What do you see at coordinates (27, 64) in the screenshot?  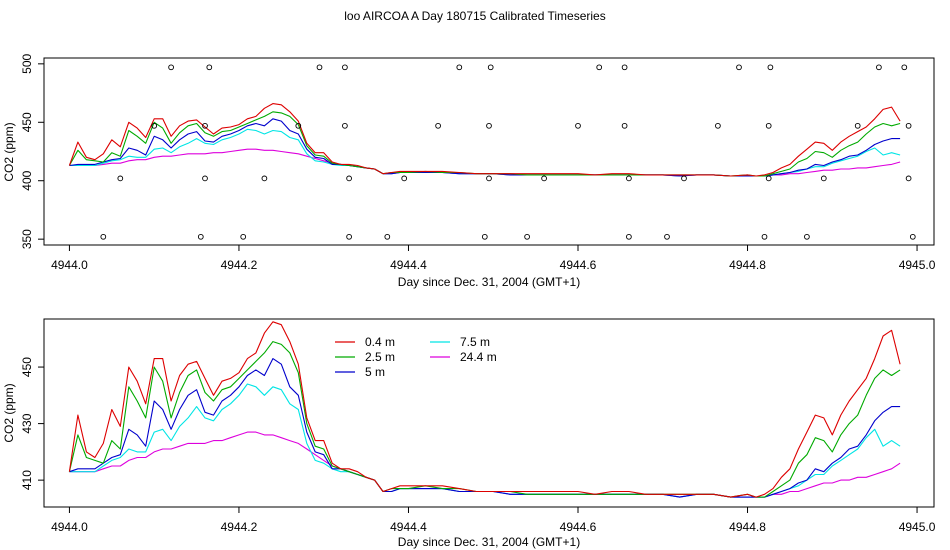 I see `y-tick-label: 500` at bounding box center [27, 64].